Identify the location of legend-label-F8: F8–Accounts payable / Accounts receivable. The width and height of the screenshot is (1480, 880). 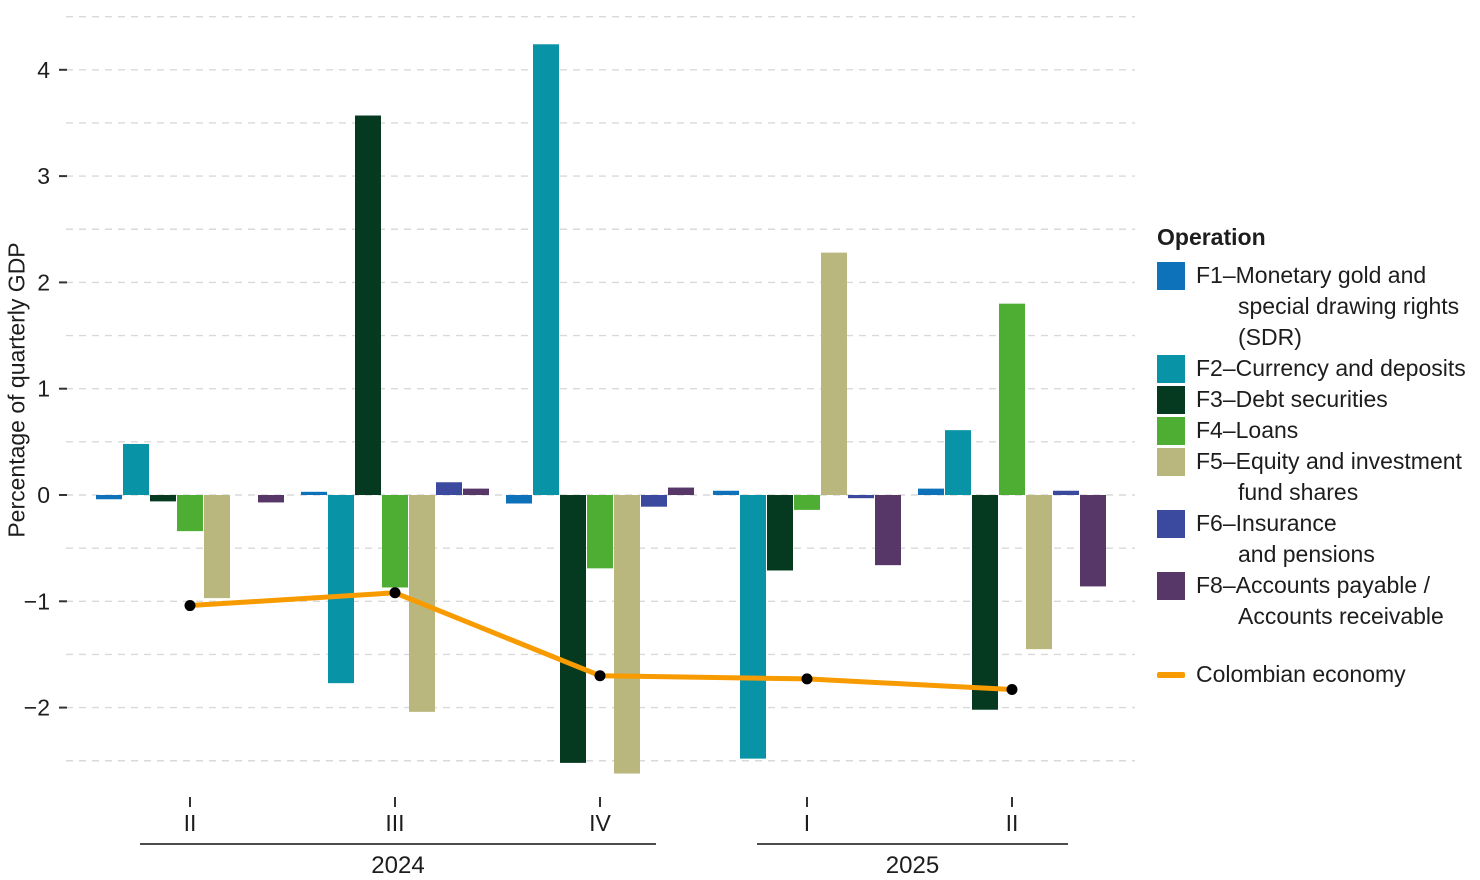
(1320, 600).